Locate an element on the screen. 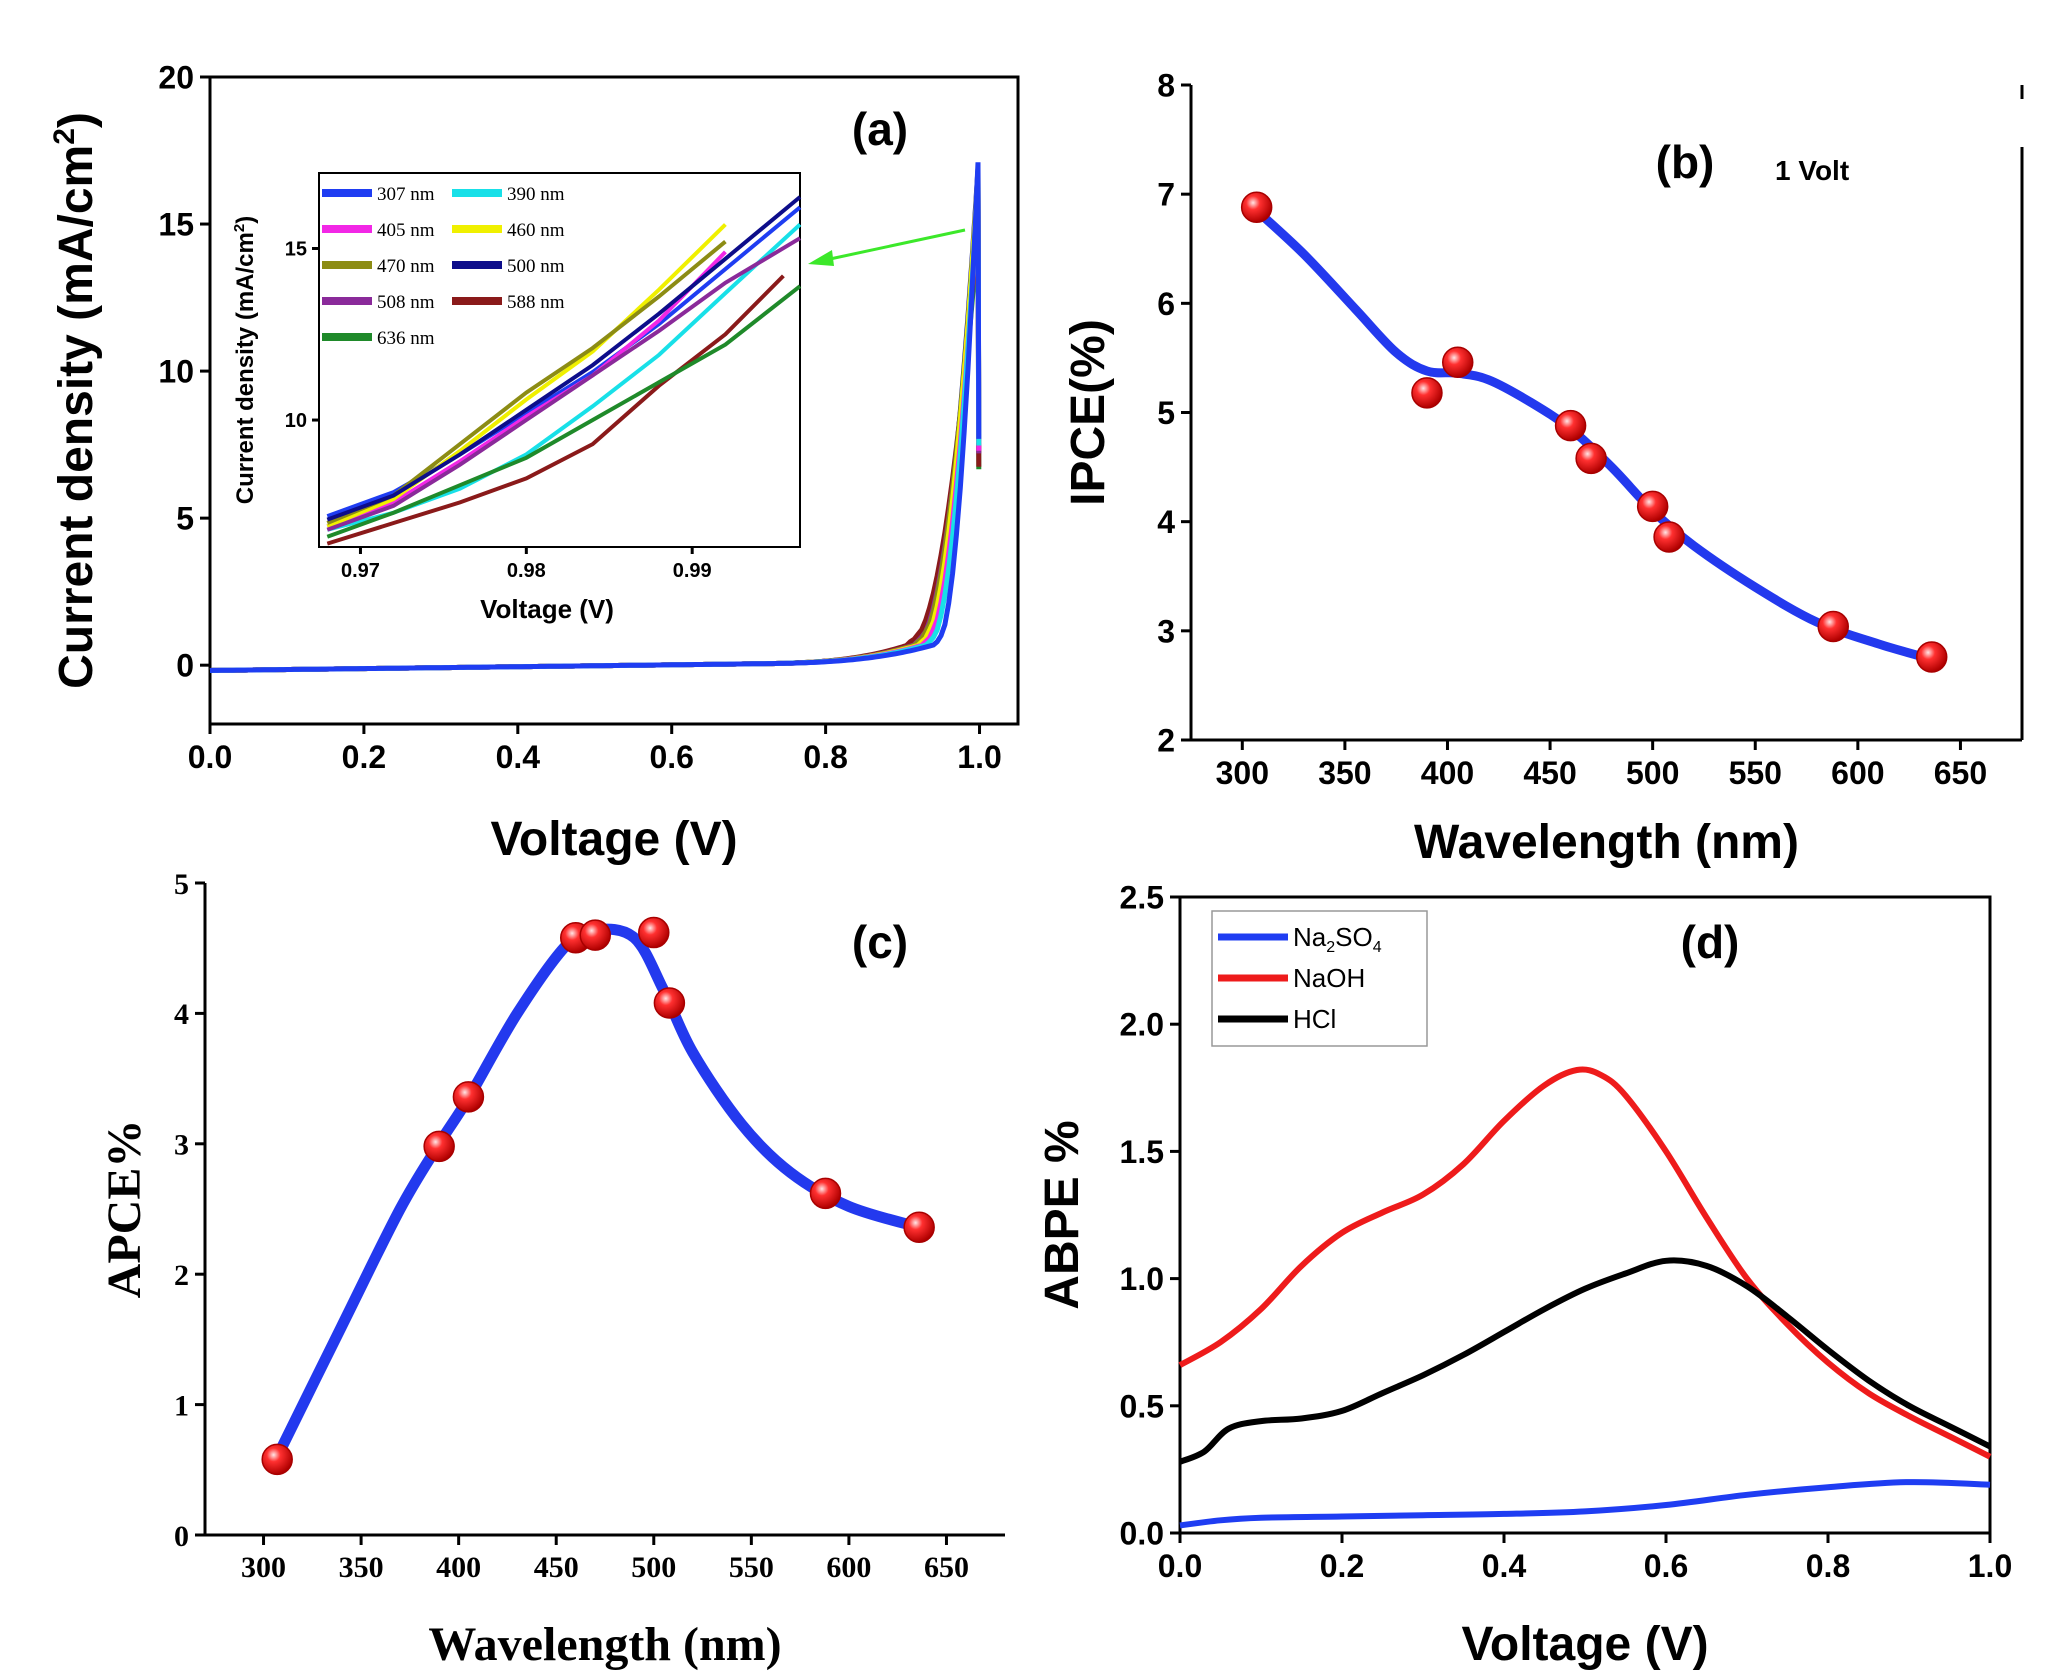  inset-frame is located at coordinates (559, 360).